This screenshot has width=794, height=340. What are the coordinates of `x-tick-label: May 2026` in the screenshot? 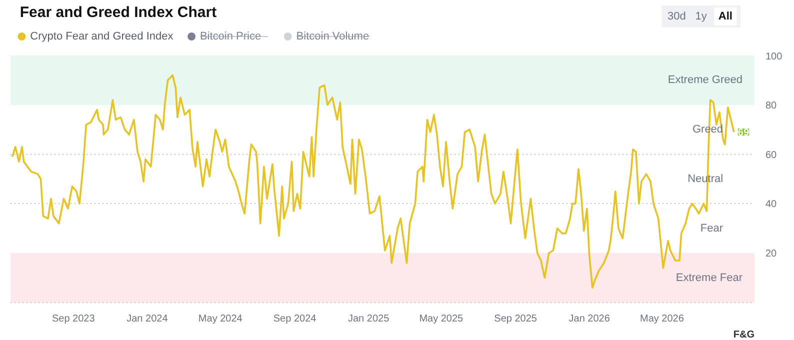 It's located at (662, 319).